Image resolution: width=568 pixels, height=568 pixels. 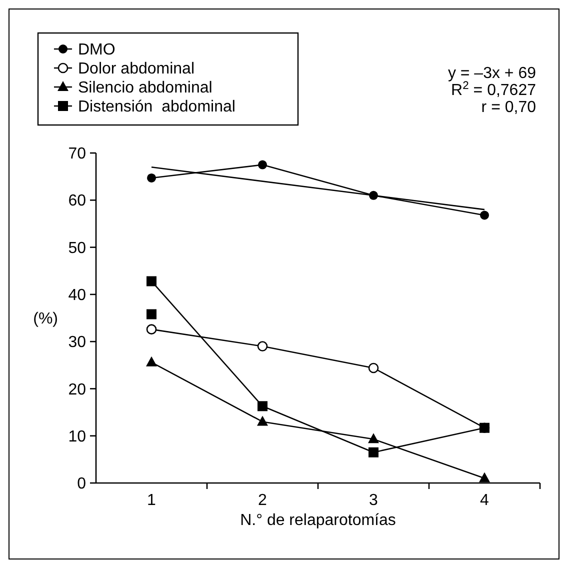 What do you see at coordinates (77, 343) in the screenshot?
I see `y-tick-label: 30` at bounding box center [77, 343].